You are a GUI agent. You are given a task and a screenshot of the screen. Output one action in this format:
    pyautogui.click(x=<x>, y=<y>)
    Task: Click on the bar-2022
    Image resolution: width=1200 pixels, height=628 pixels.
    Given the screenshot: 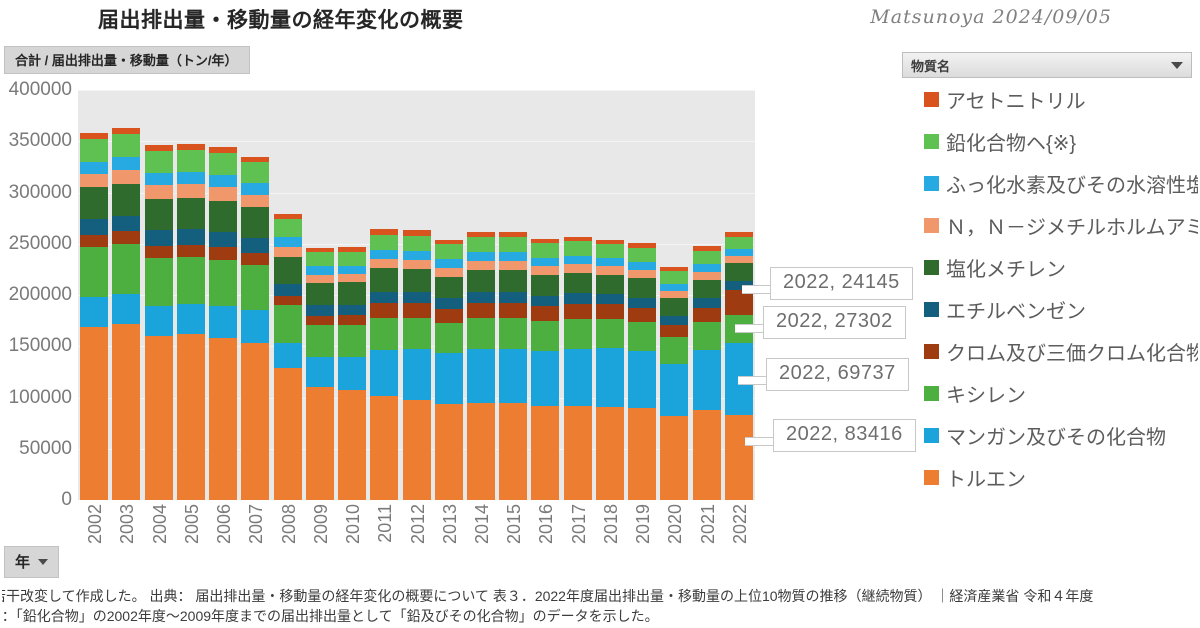 What is the action you would take?
    pyautogui.click(x=738, y=365)
    